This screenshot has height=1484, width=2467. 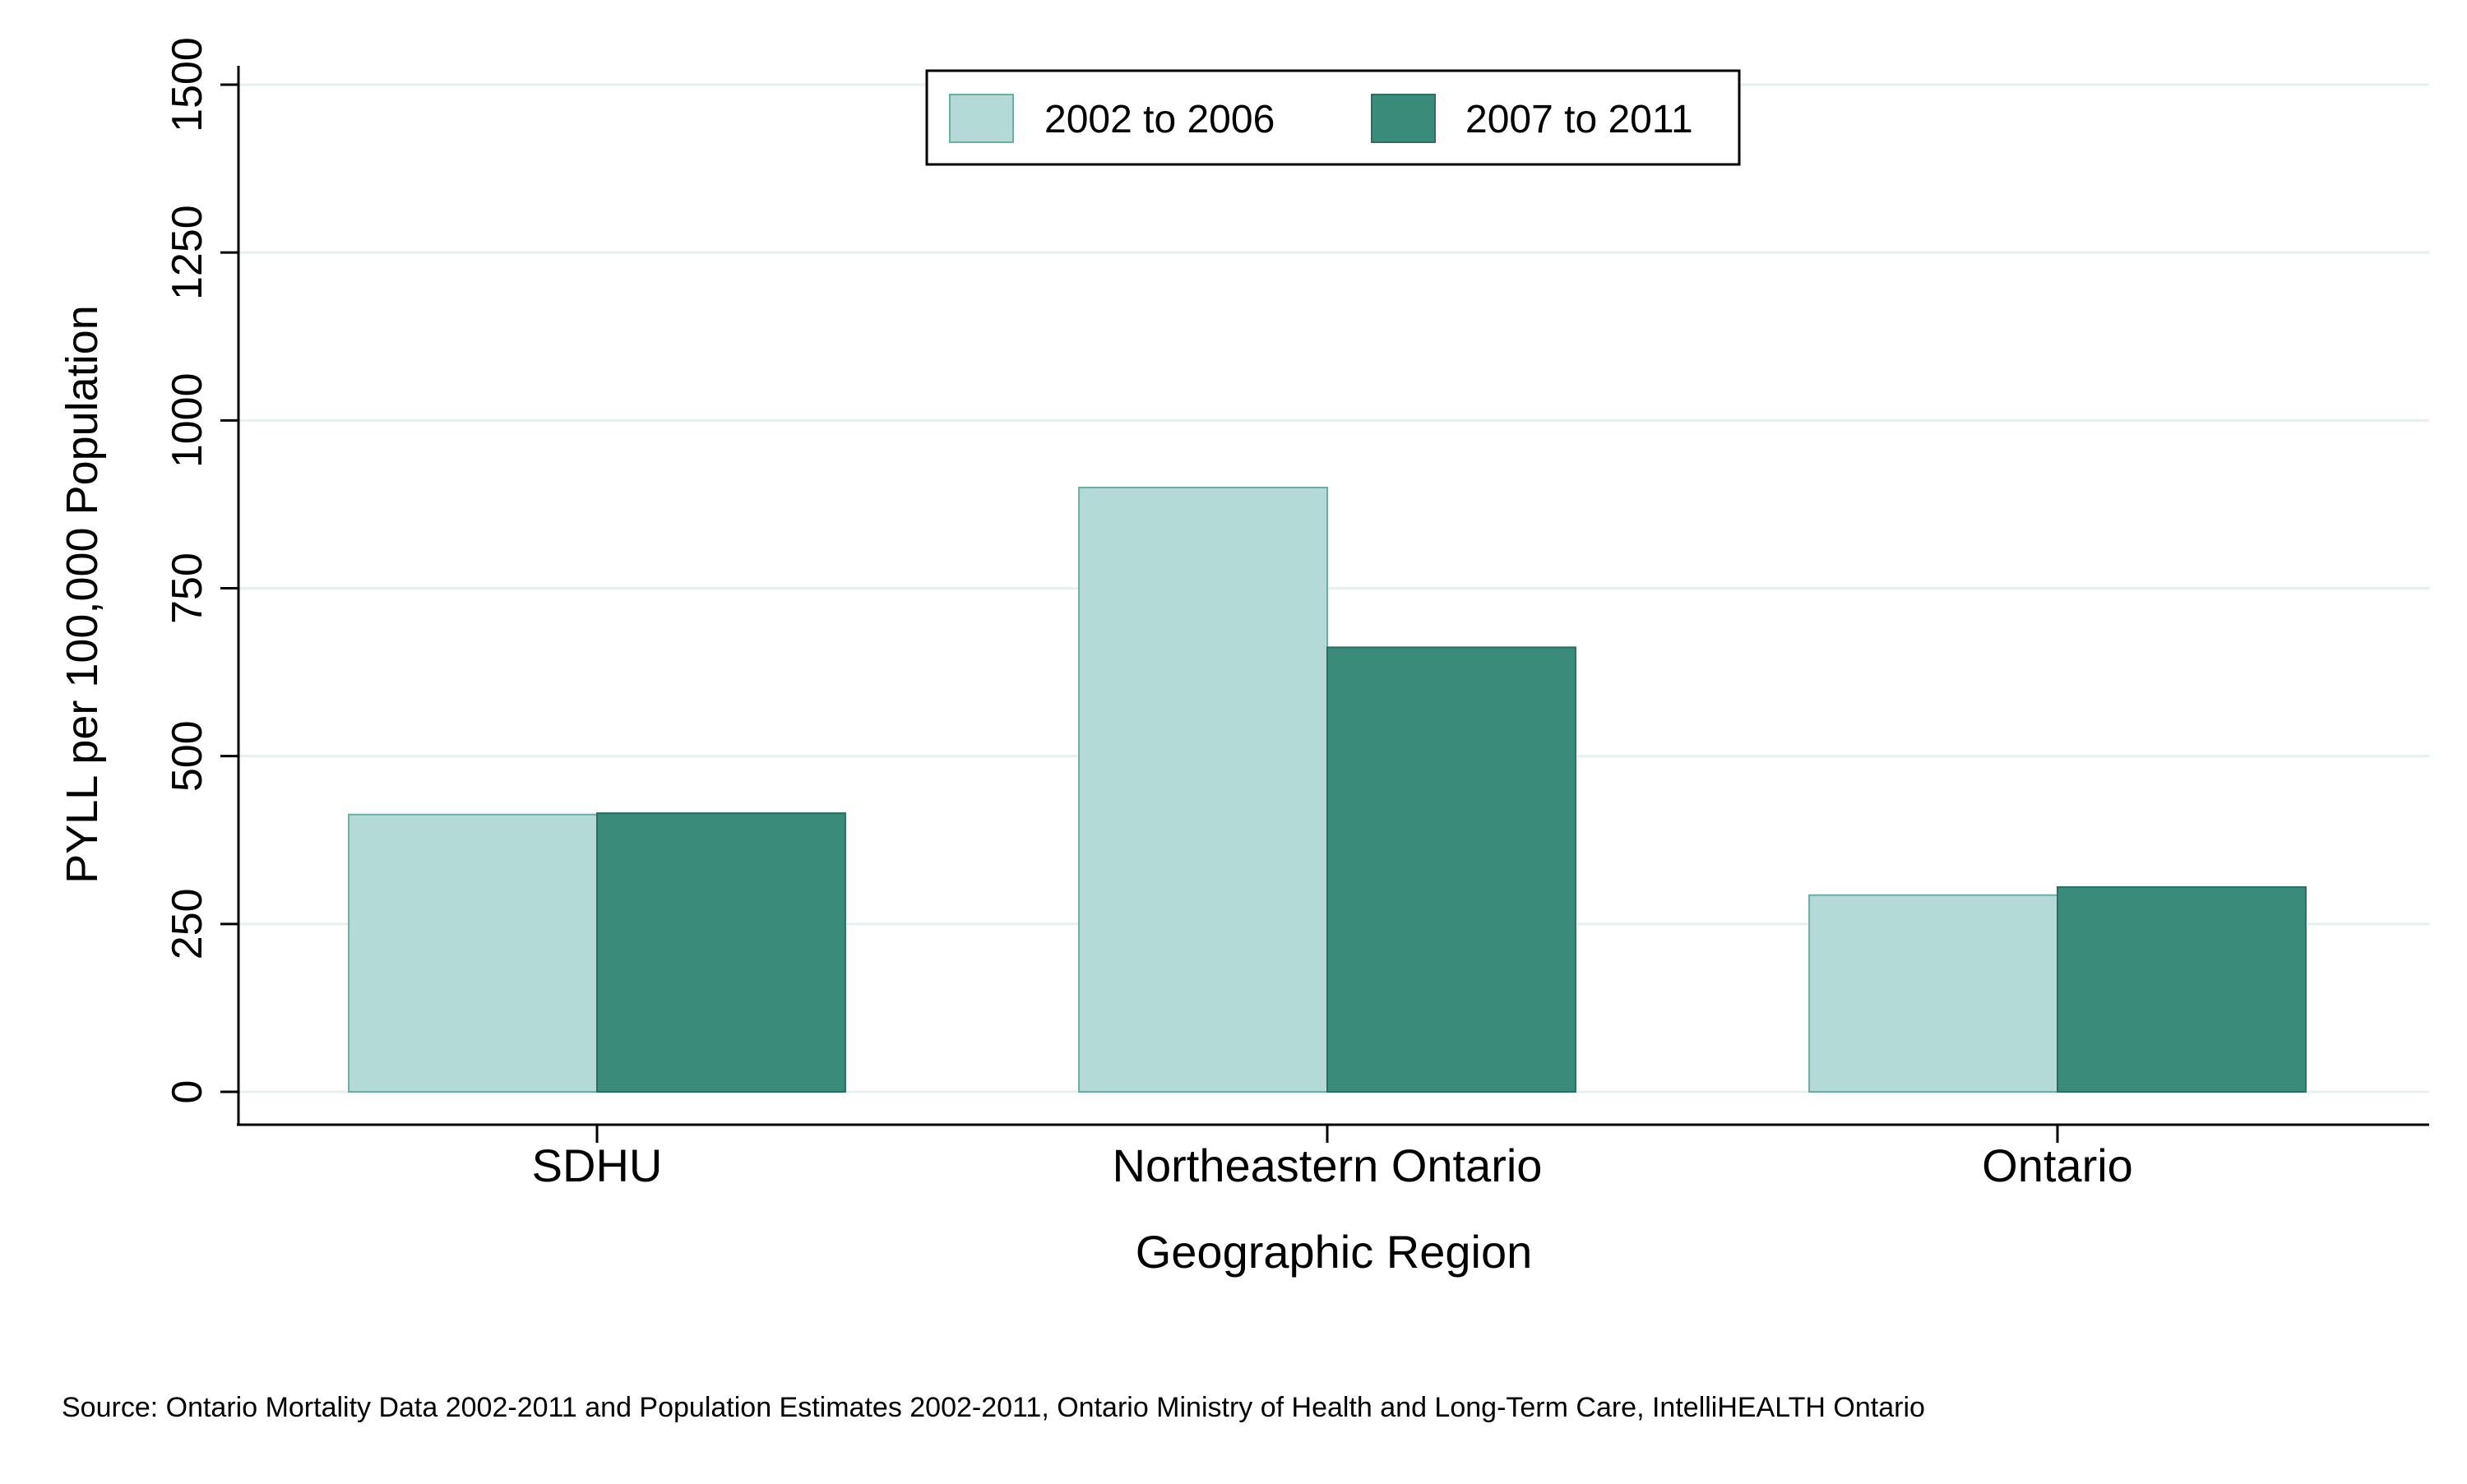 What do you see at coordinates (187, 924) in the screenshot?
I see `y-tick-label: 250` at bounding box center [187, 924].